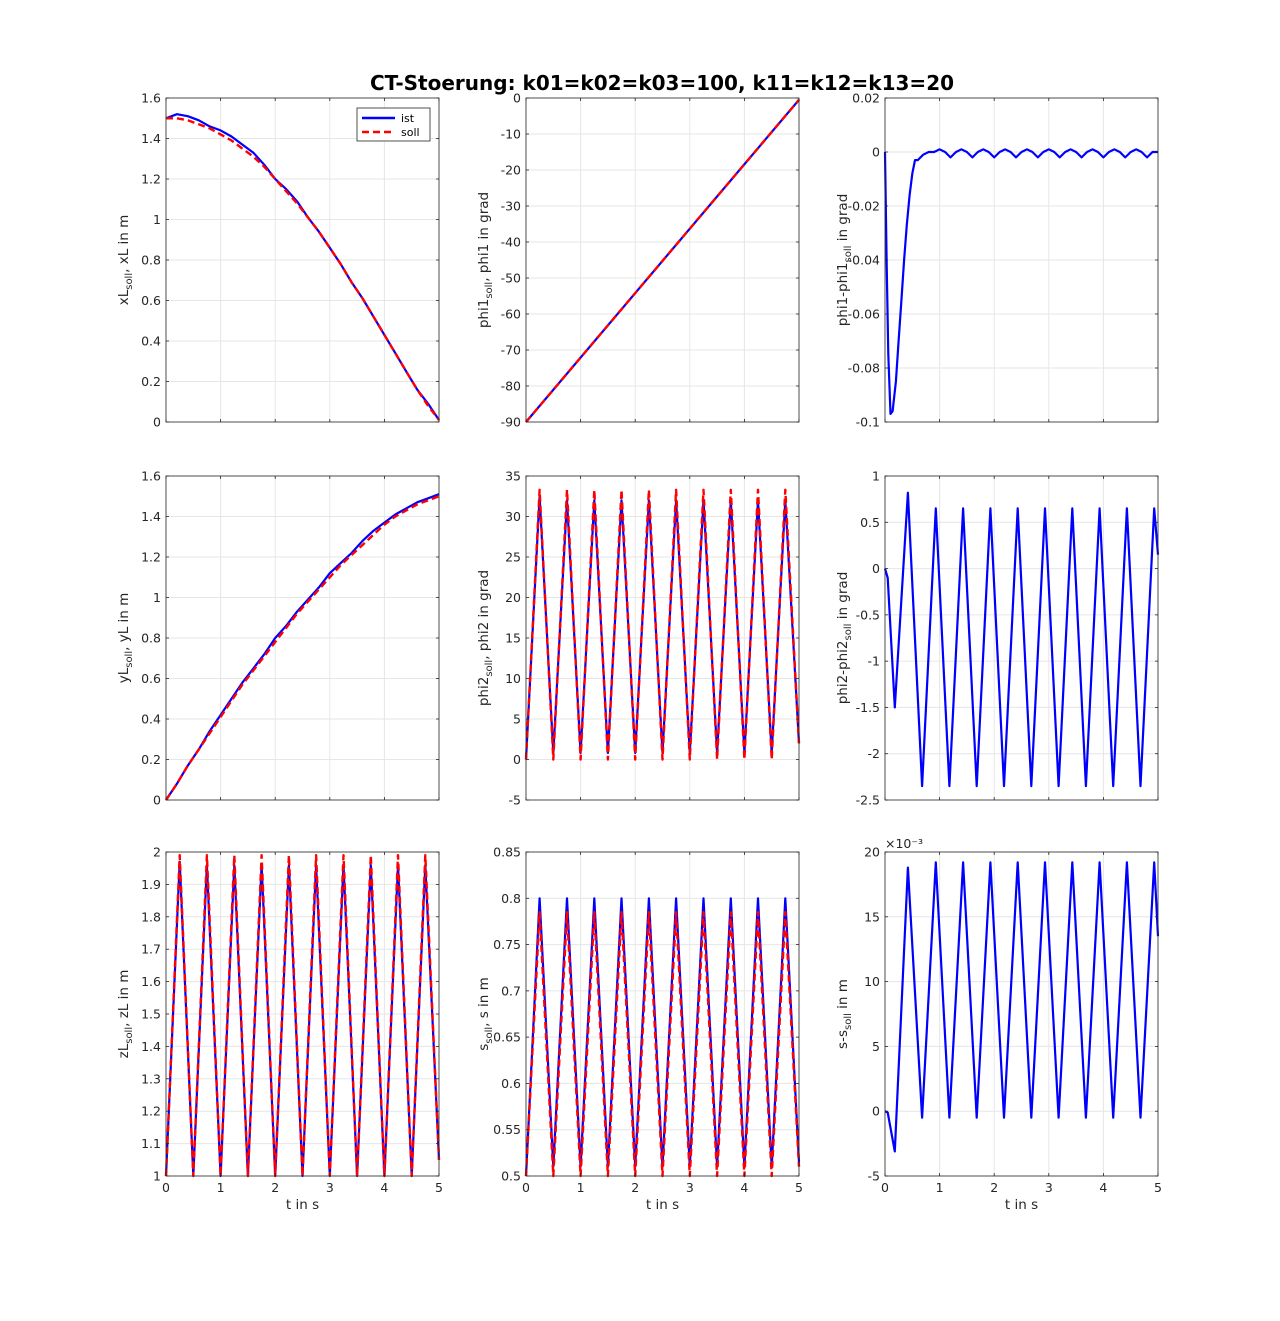  What do you see at coordinates (870, 522) in the screenshot?
I see `y-tick-label: 0.5` at bounding box center [870, 522].